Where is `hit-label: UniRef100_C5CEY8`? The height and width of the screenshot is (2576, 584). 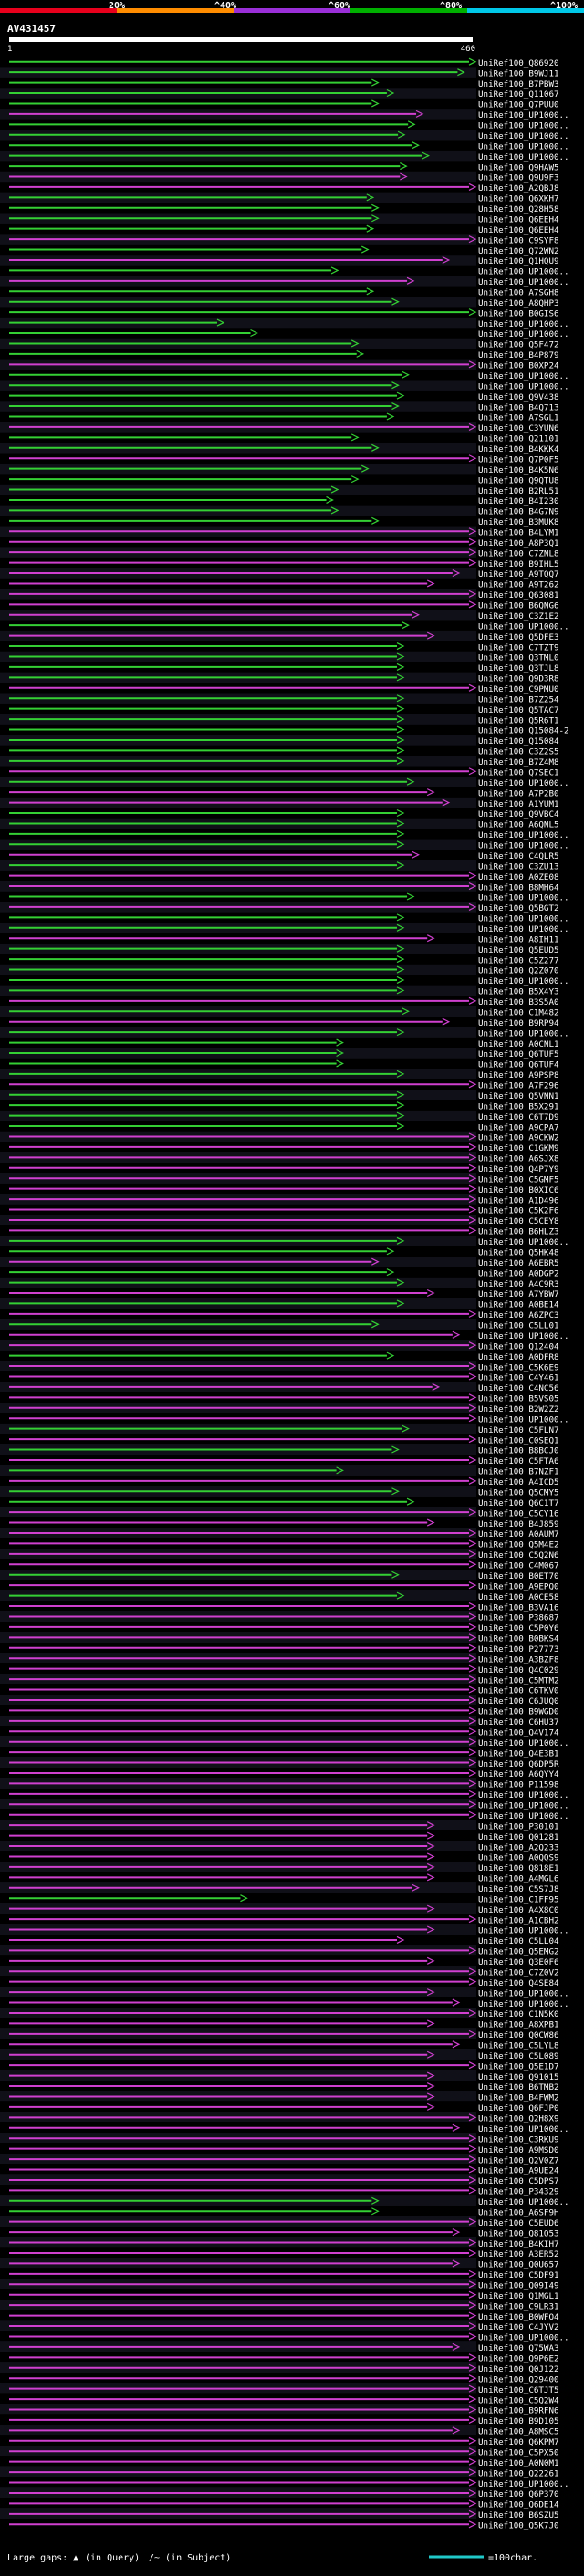 hit-label: UniRef100_C5CEY8 is located at coordinates (518, 1221).